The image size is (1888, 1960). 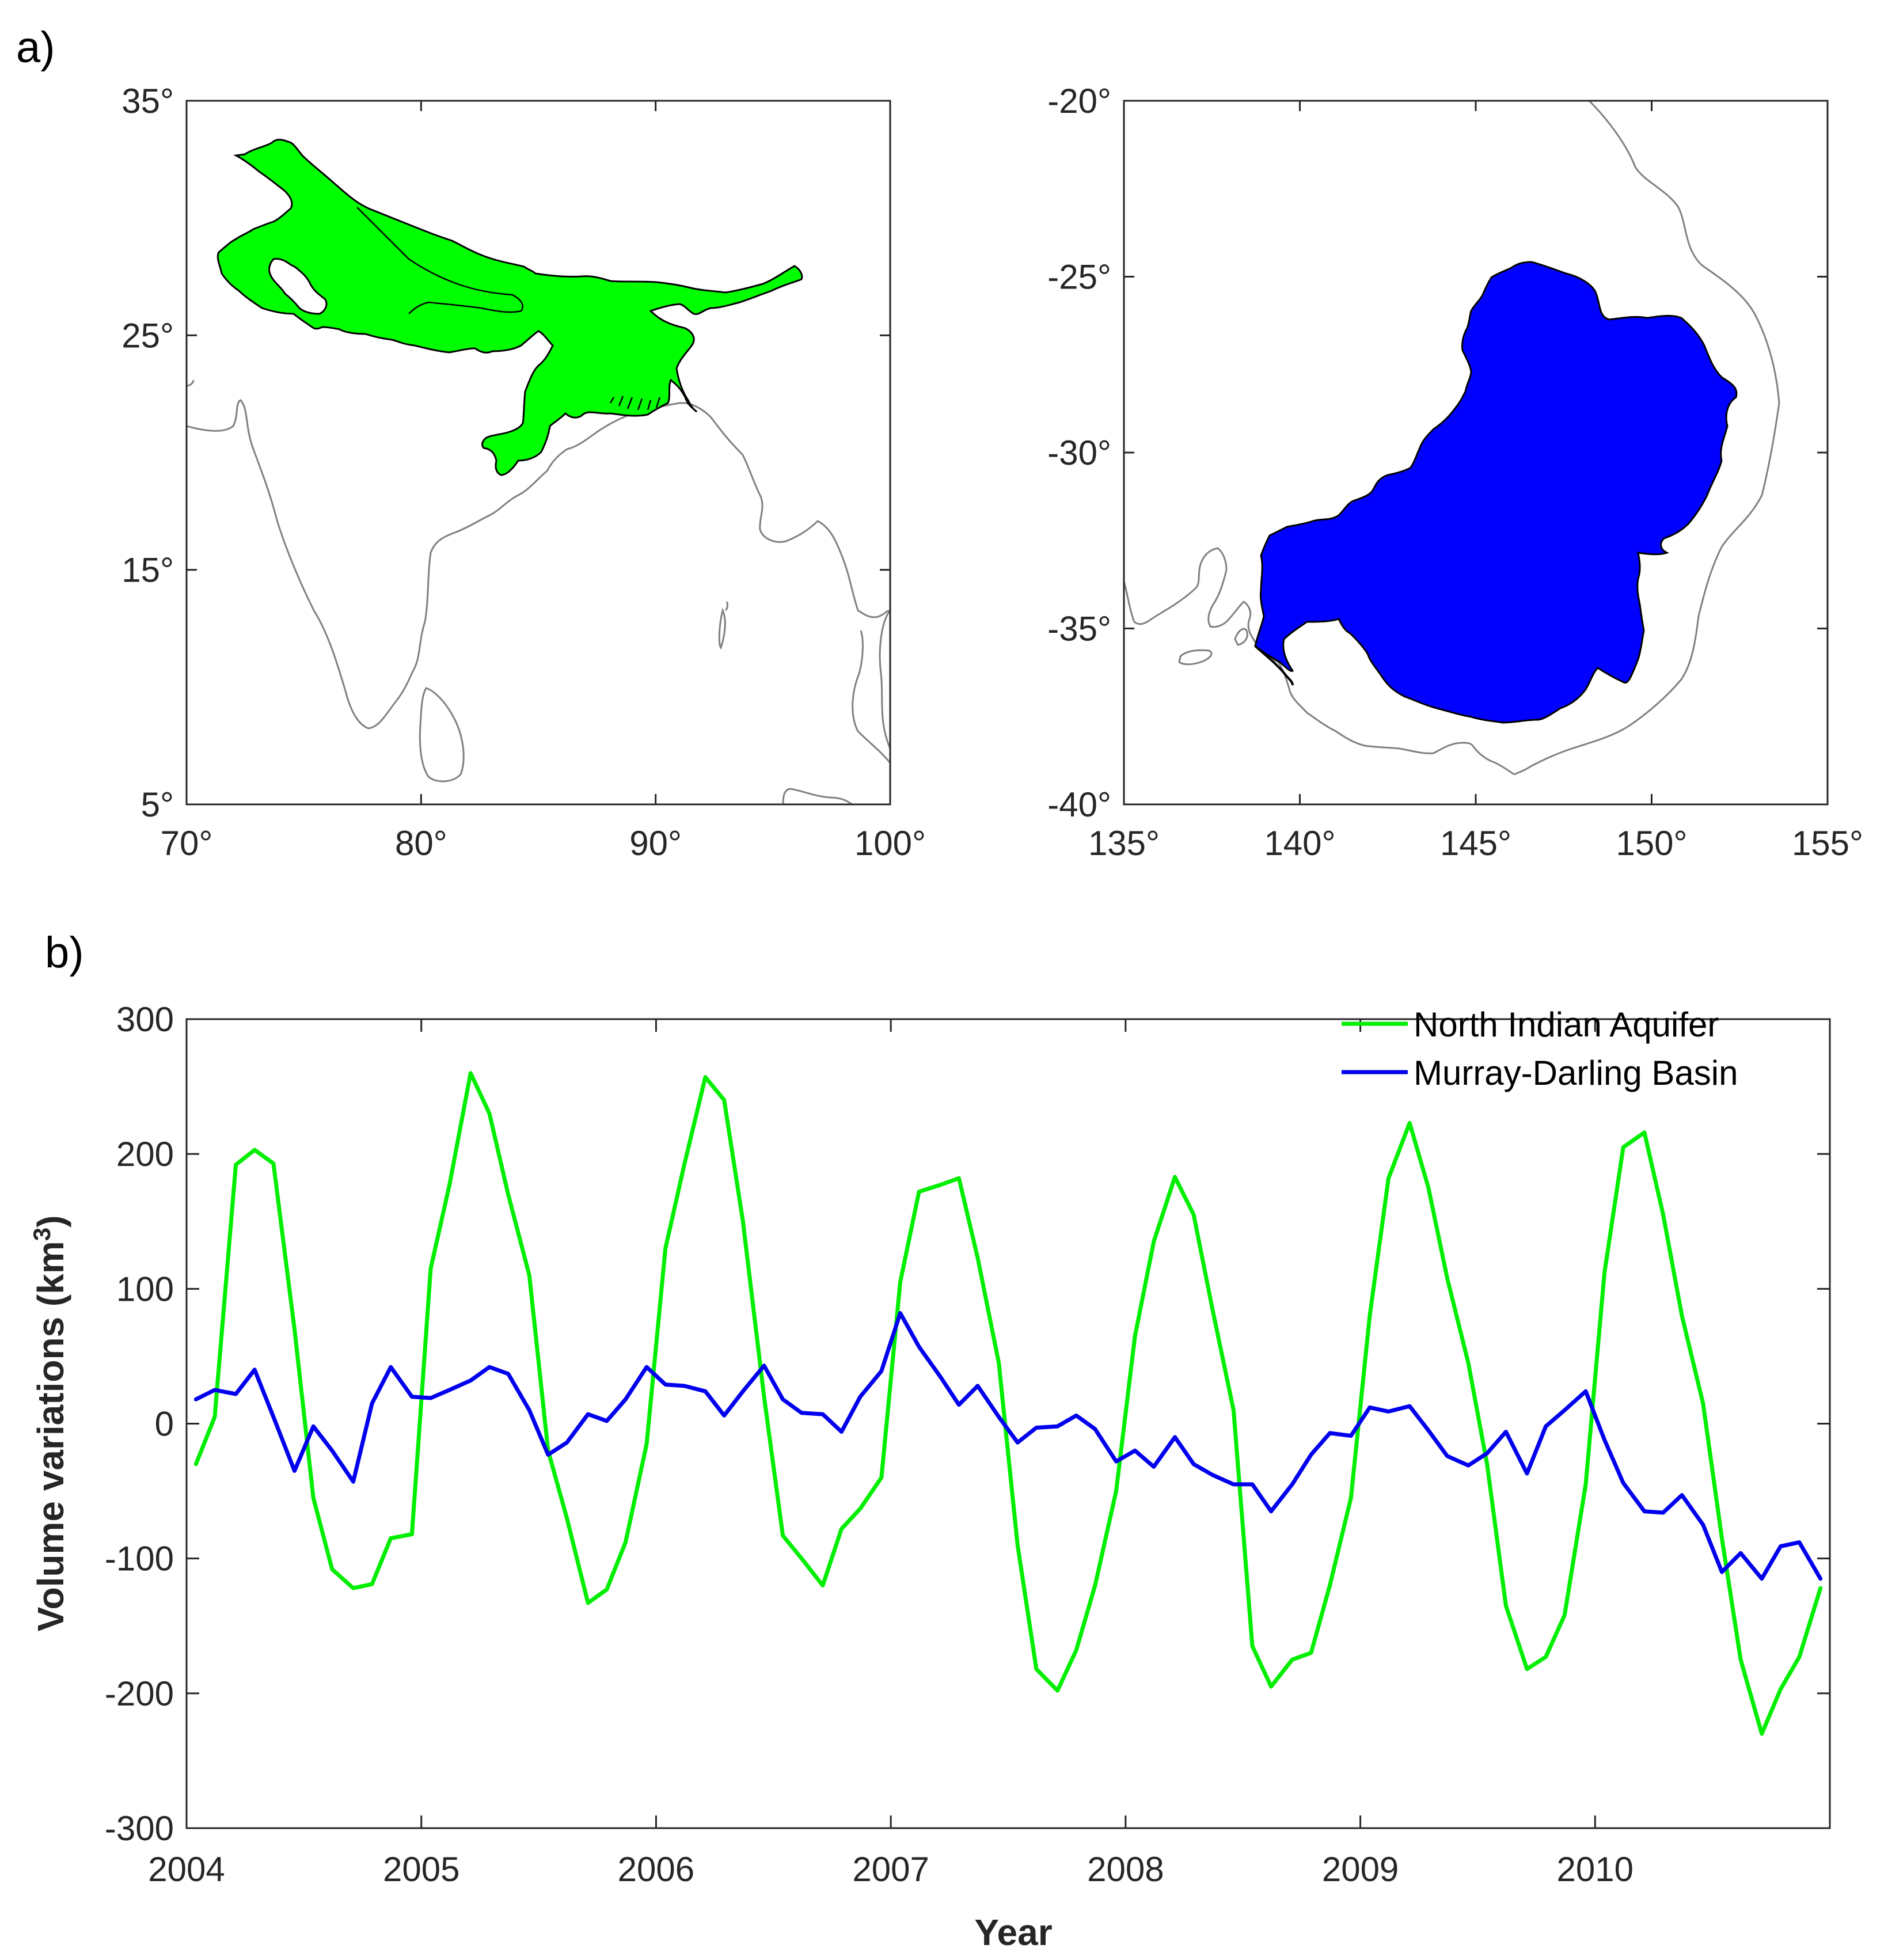 I want to click on map-north-indian-aquifer-border, so click(x=538, y=453).